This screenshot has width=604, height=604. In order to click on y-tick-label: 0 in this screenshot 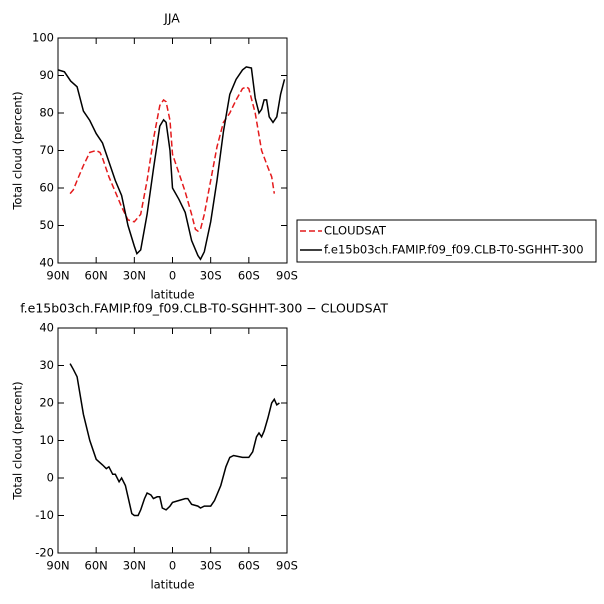, I will do `click(50, 478)`.